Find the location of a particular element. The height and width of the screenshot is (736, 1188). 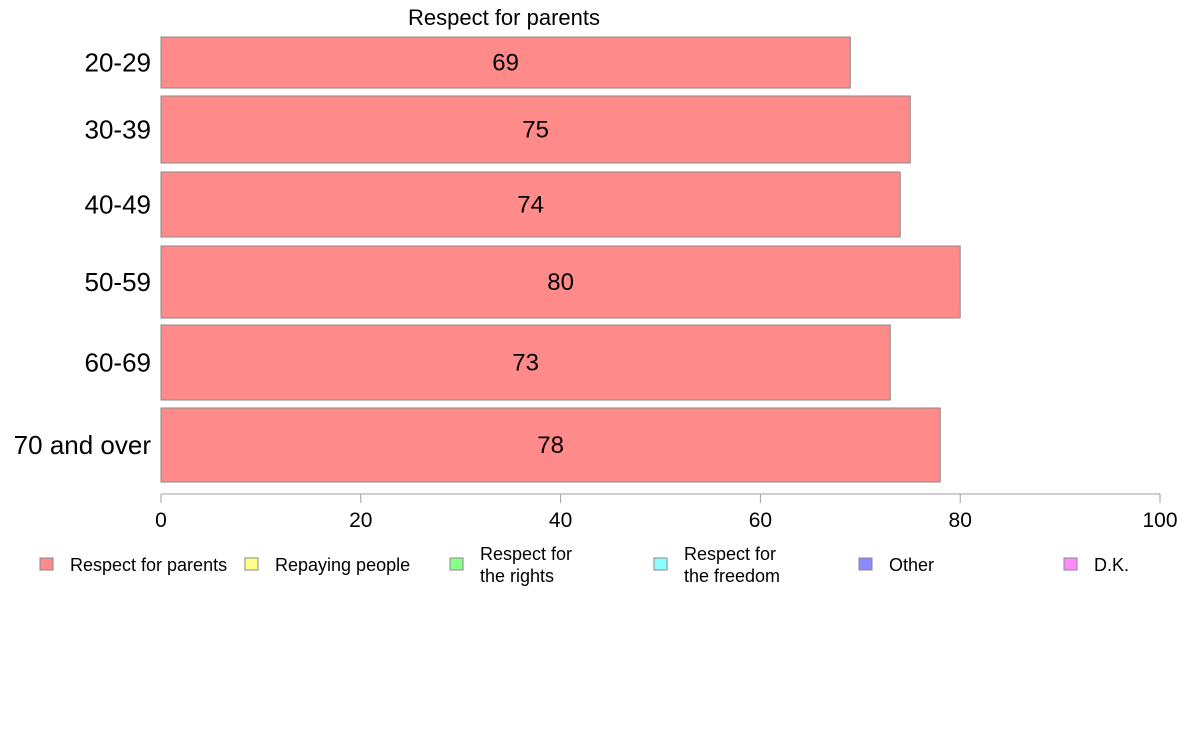

legend-item: D.K. is located at coordinates (1096, 565).